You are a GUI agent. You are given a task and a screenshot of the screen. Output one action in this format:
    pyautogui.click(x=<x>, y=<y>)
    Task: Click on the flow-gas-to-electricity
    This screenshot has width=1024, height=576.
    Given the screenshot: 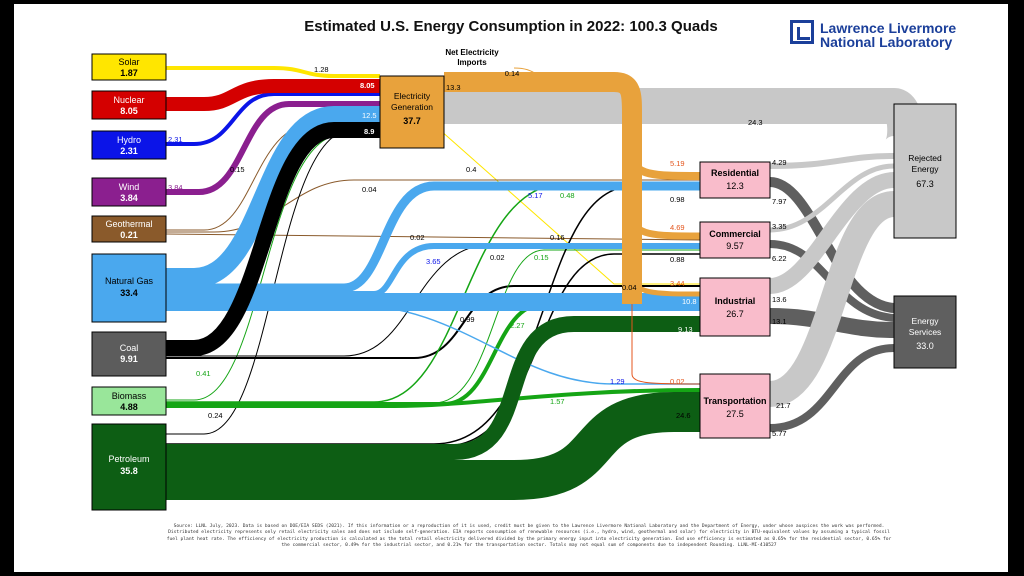 What is the action you would take?
    pyautogui.click(x=273, y=197)
    